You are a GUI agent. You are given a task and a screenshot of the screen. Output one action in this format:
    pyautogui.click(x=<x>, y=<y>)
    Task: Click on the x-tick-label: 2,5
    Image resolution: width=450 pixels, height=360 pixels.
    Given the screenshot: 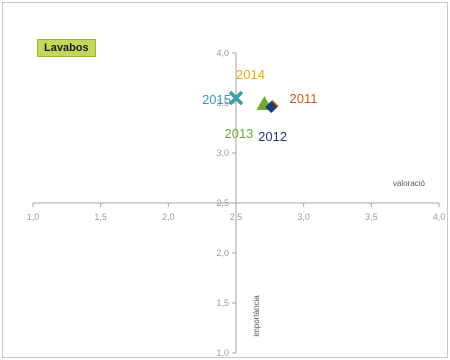 What is the action you would take?
    pyautogui.click(x=236, y=217)
    